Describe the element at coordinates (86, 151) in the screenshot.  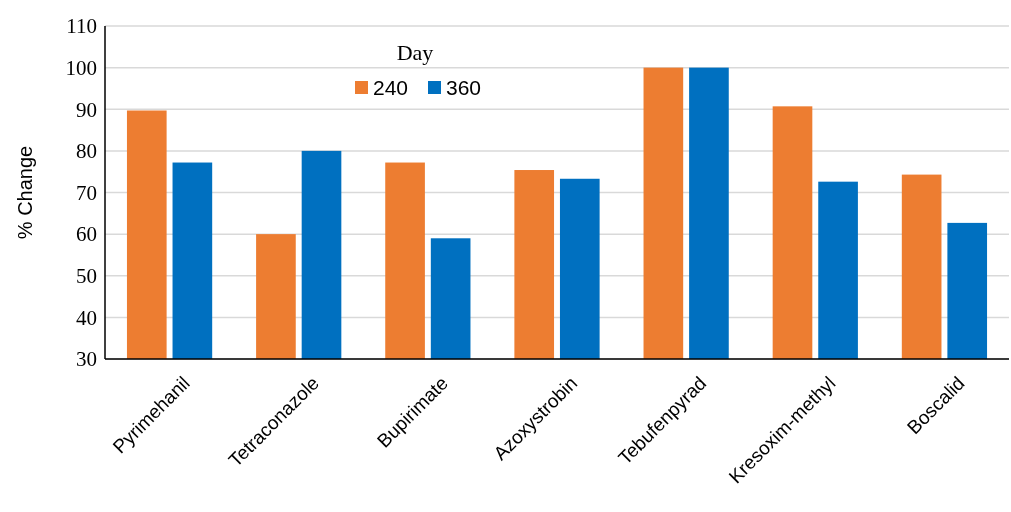
I see `y-tick-label: 80` at that location.